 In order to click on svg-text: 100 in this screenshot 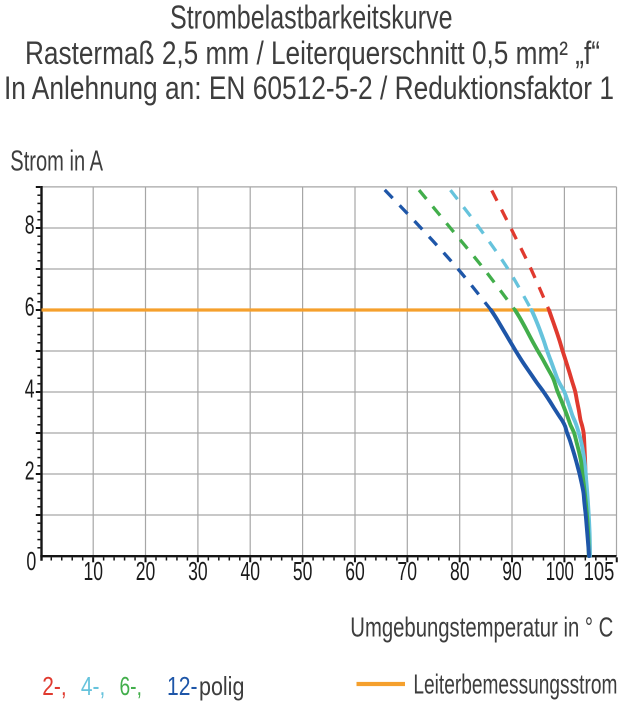, I will do `click(560, 572)`.